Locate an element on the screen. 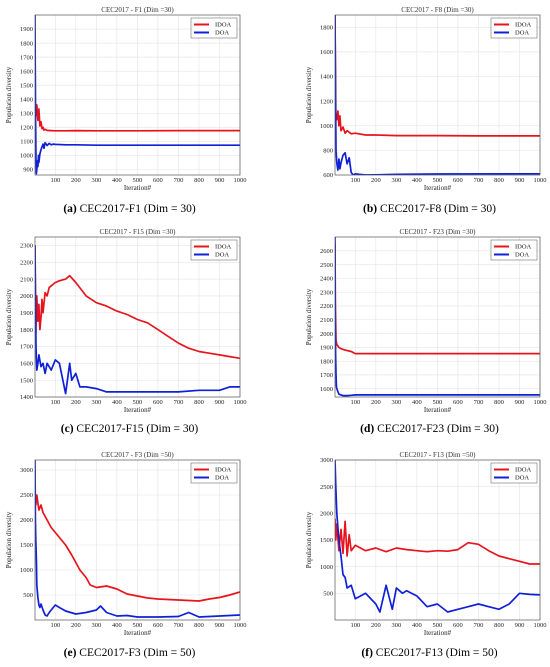 The image size is (550, 667). y-tick-label: 1100 is located at coordinates (26, 142).